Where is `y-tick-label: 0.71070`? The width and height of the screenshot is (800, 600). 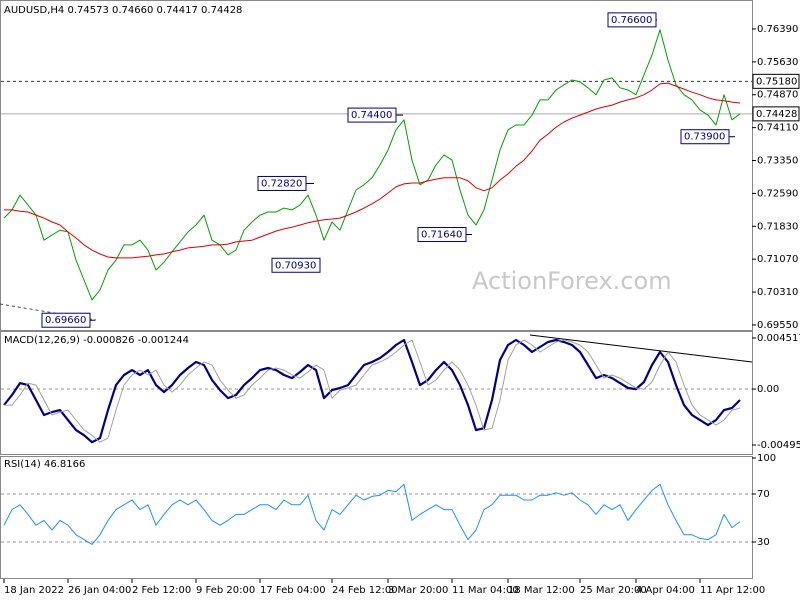 y-tick-label: 0.71070 is located at coordinates (777, 259).